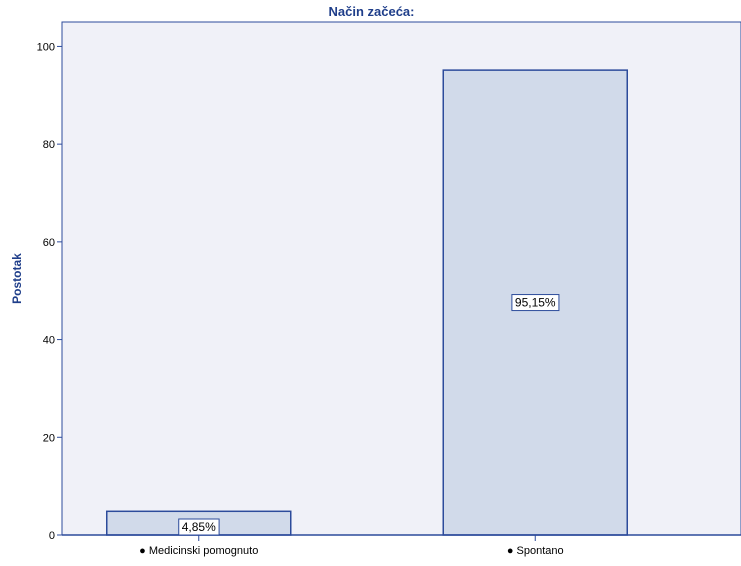  Describe the element at coordinates (49, 145) in the screenshot. I see `y-tick-label-80: 80` at that location.